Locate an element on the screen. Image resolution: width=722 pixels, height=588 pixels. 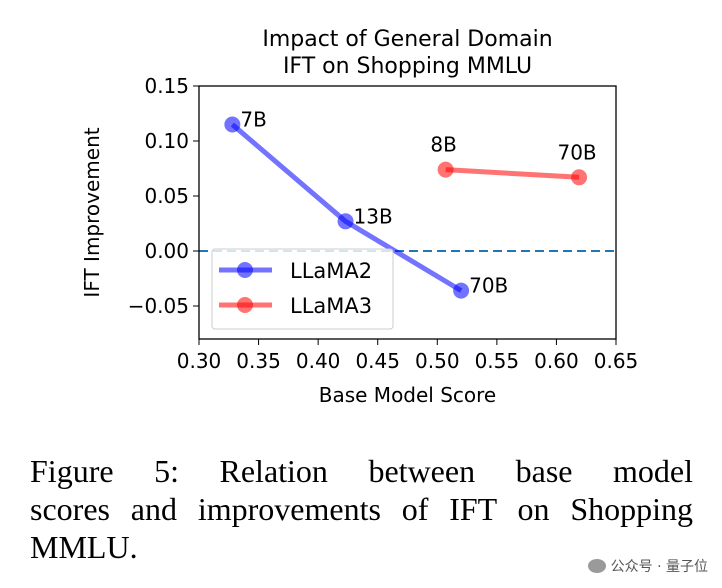
wechat-icon is located at coordinates (596, 566).